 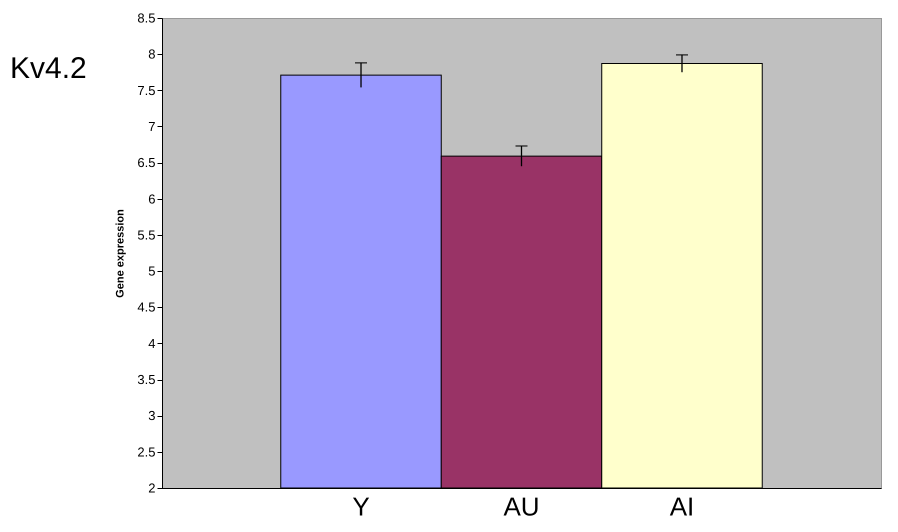 I want to click on y-tick-label: 2.5, so click(x=146, y=452).